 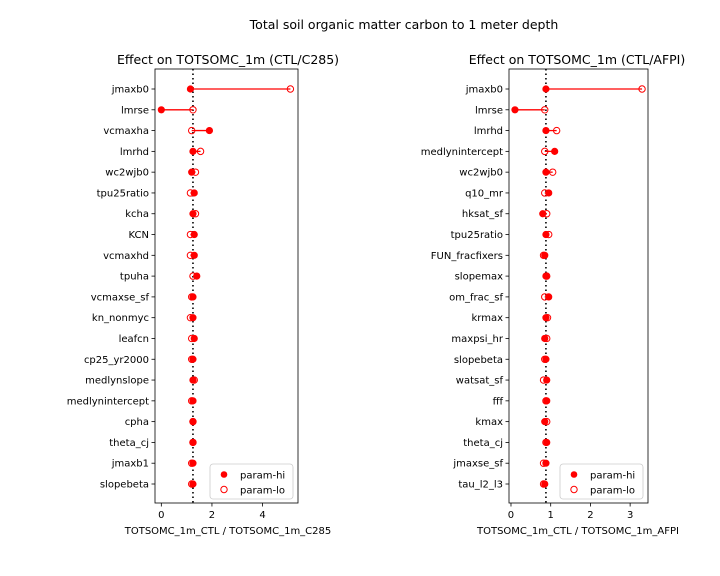 What do you see at coordinates (477, 464) in the screenshot?
I see `y-tick-label: jmaxse_sf` at bounding box center [477, 464].